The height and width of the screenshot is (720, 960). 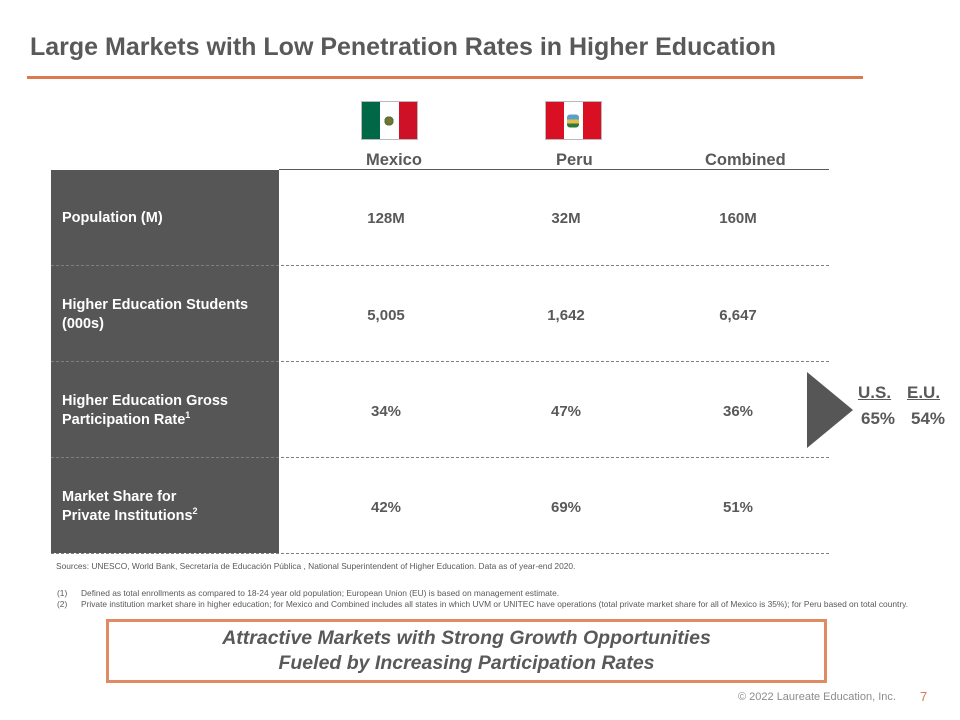 What do you see at coordinates (386, 507) in the screenshot?
I see `table-cell: 42%` at bounding box center [386, 507].